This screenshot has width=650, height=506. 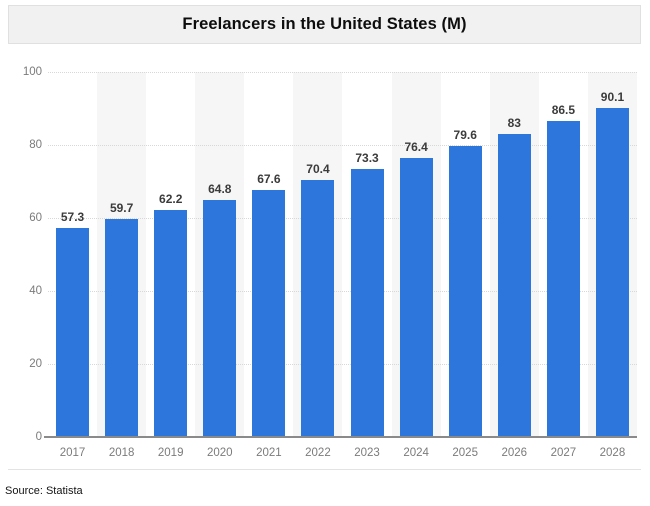 I want to click on bar-2028, so click(x=612, y=272).